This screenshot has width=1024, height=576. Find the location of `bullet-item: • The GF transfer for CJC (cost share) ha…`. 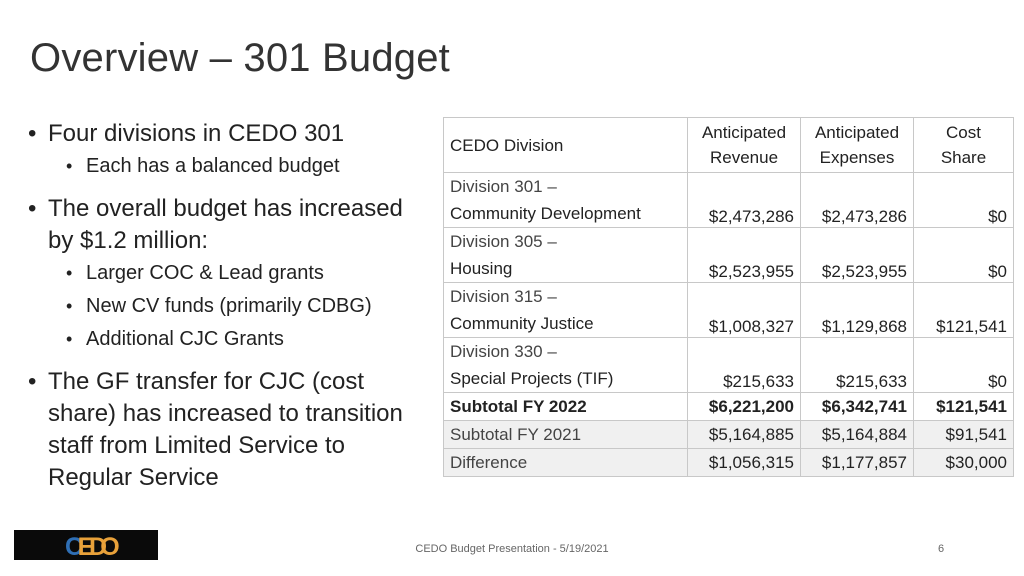

bullet-item: • The GF transfer for CJC (cost share) ha… is located at coordinates (228, 430).